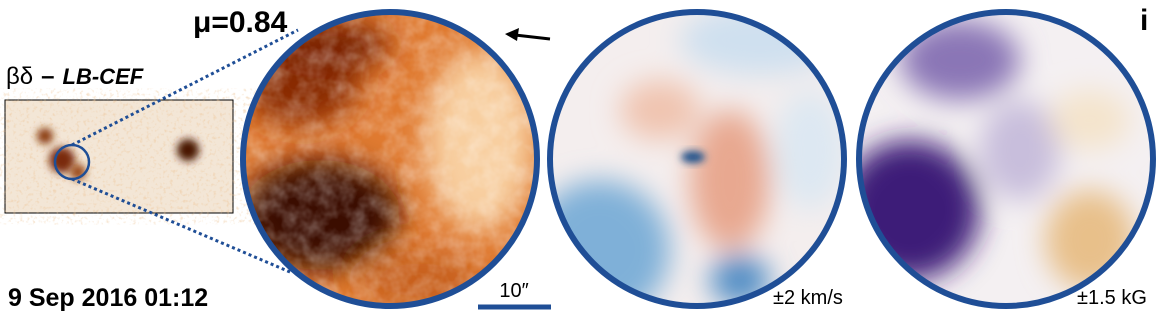 This screenshot has width=1165, height=315. Describe the element at coordinates (1144, 20) in the screenshot. I see `panel-label: i` at that location.